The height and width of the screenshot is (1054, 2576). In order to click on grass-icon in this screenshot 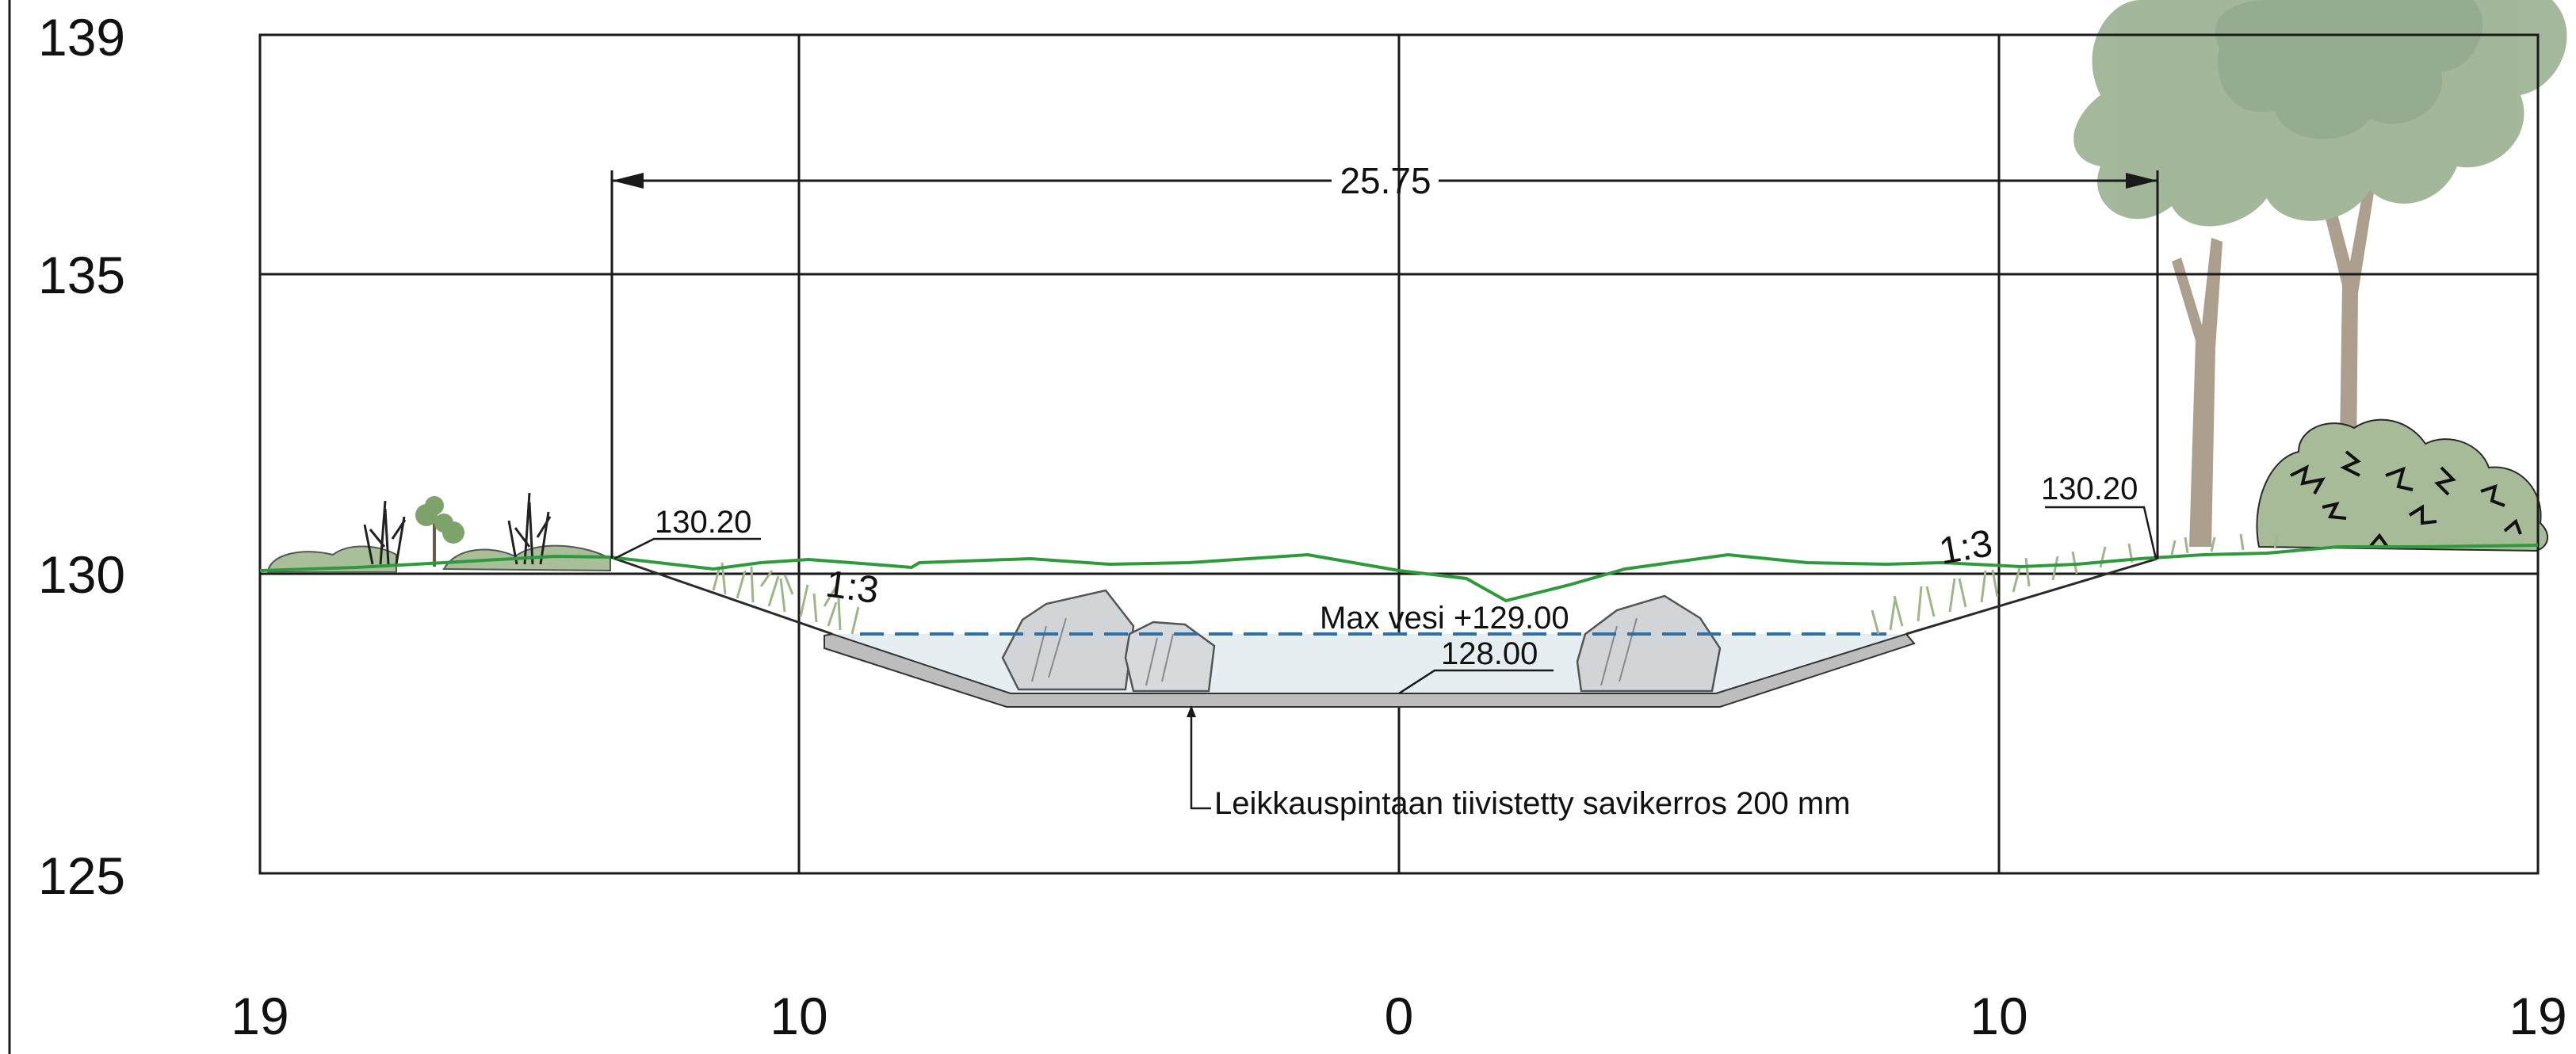, I will do `click(1496, 584)`.